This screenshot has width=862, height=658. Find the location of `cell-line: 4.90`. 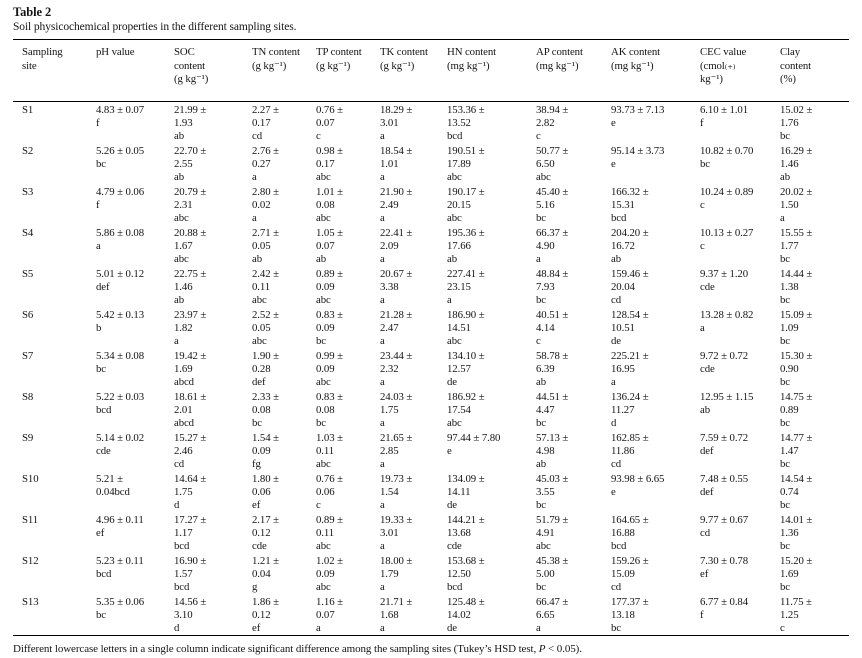

cell-line: 4.90 is located at coordinates (545, 245).